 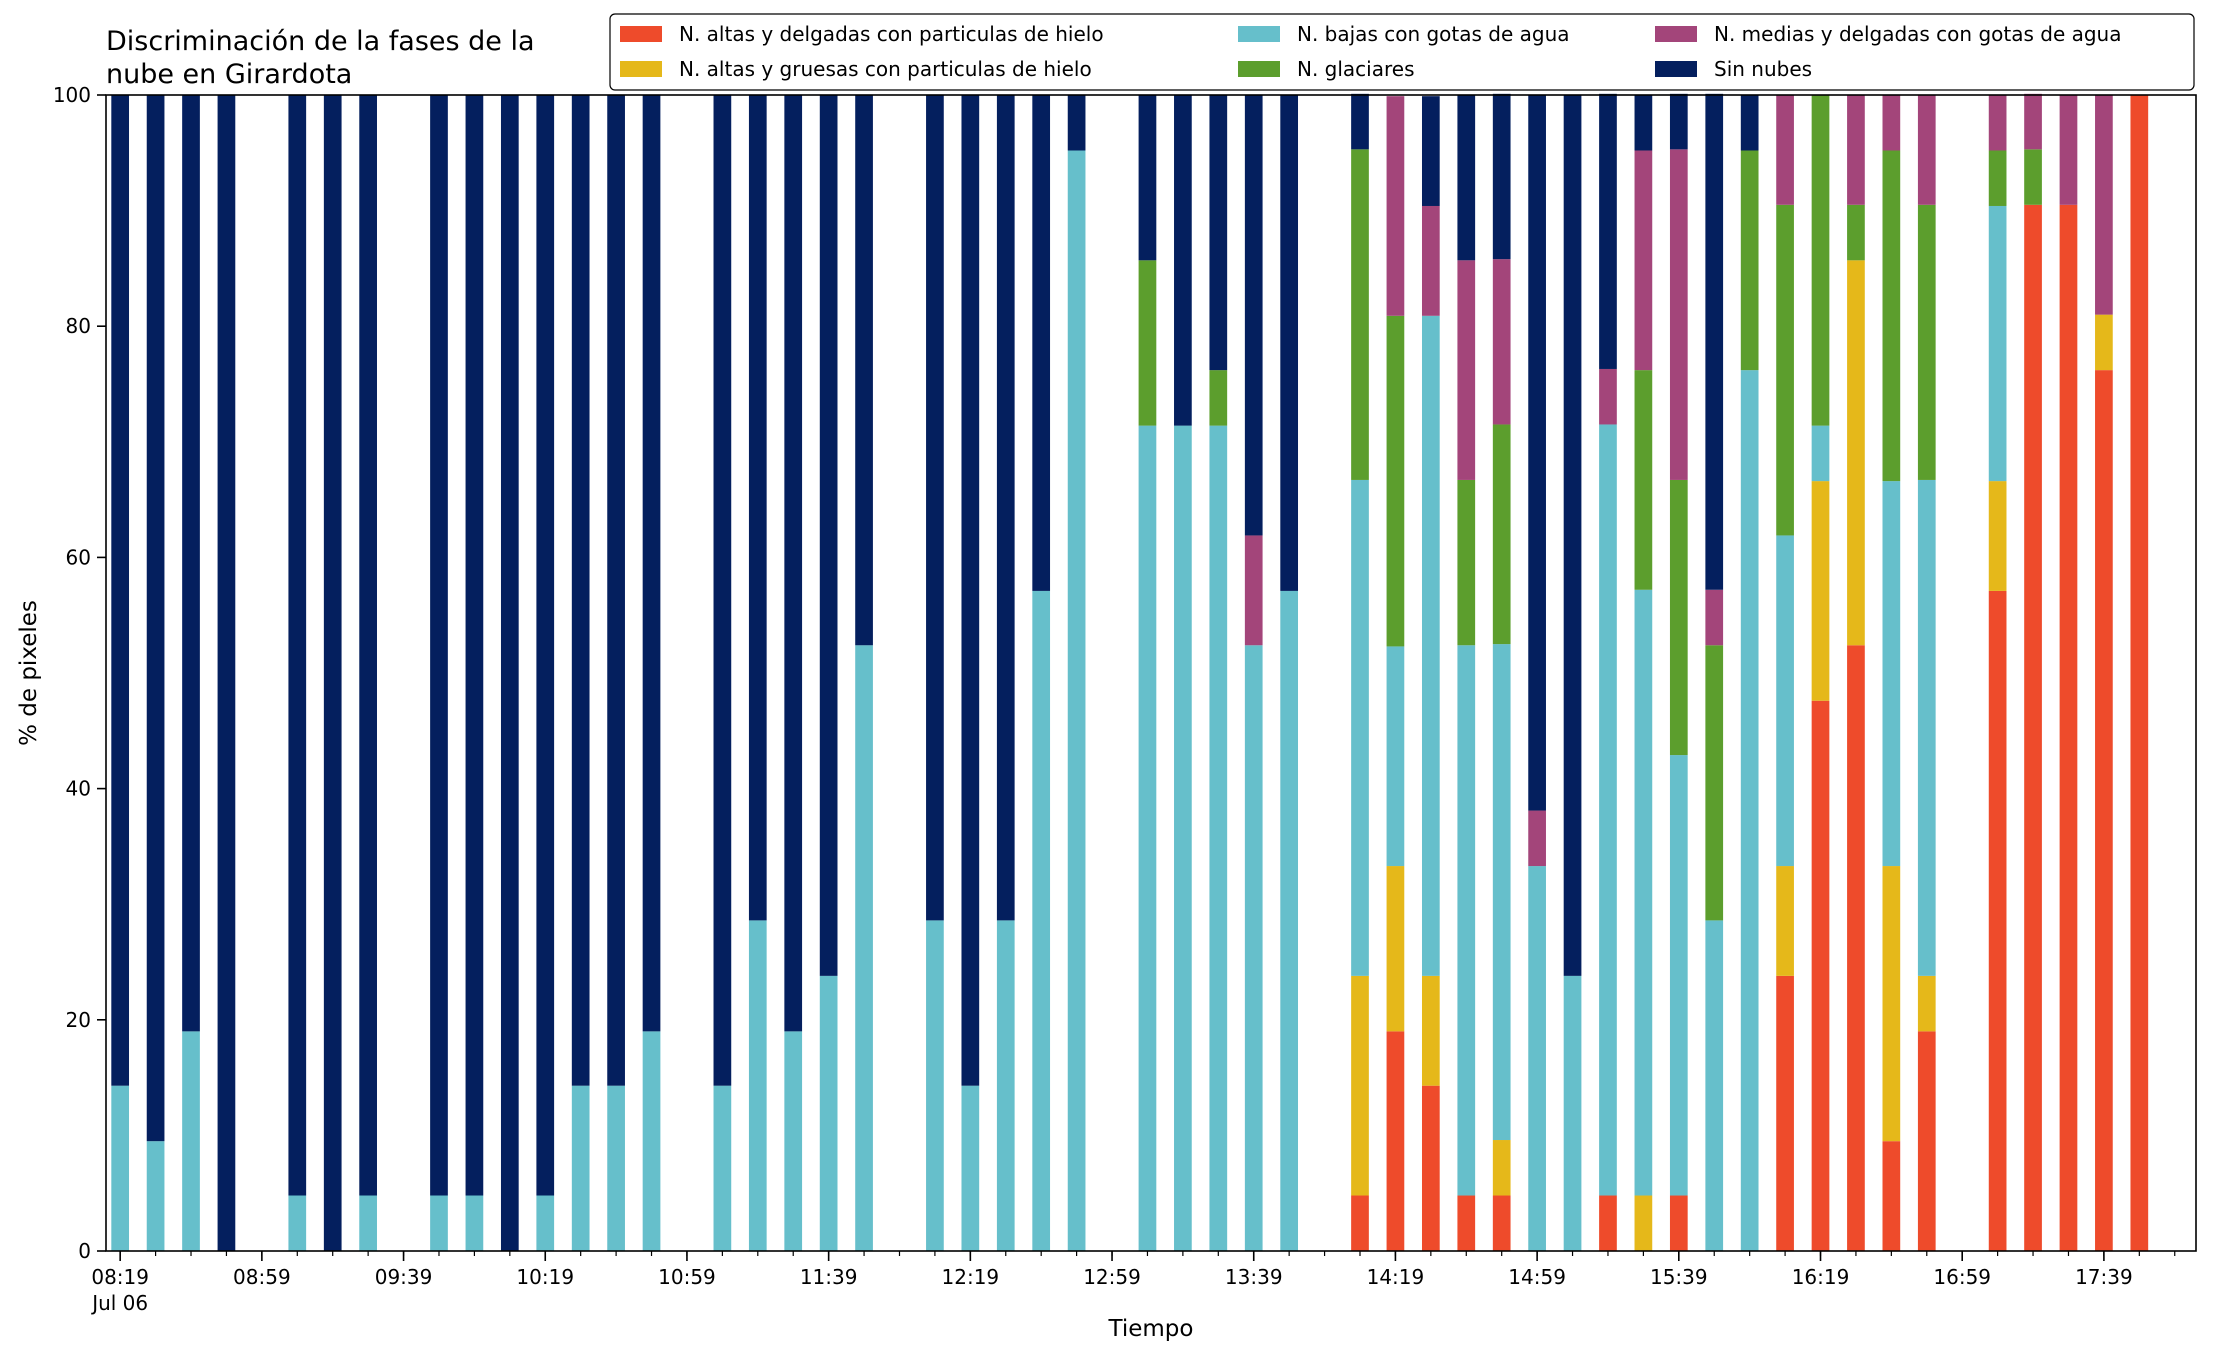 What do you see at coordinates (1151, 1329) in the screenshot?
I see `x-axis-label: Tiempo` at bounding box center [1151, 1329].